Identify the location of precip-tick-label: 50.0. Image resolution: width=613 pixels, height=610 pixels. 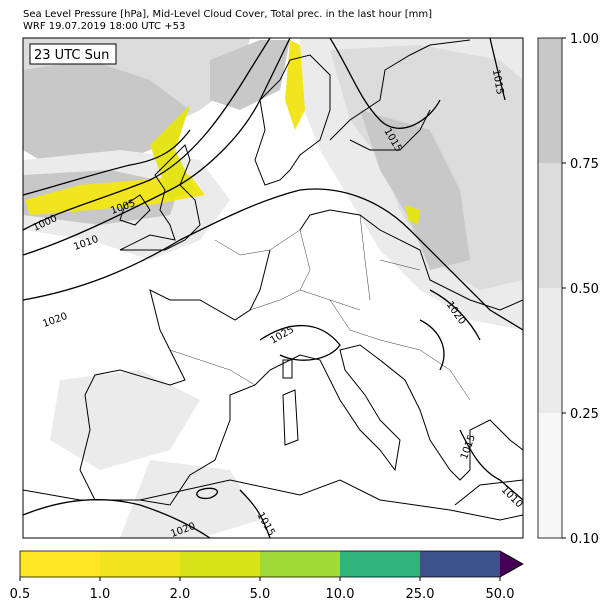
(500, 594).